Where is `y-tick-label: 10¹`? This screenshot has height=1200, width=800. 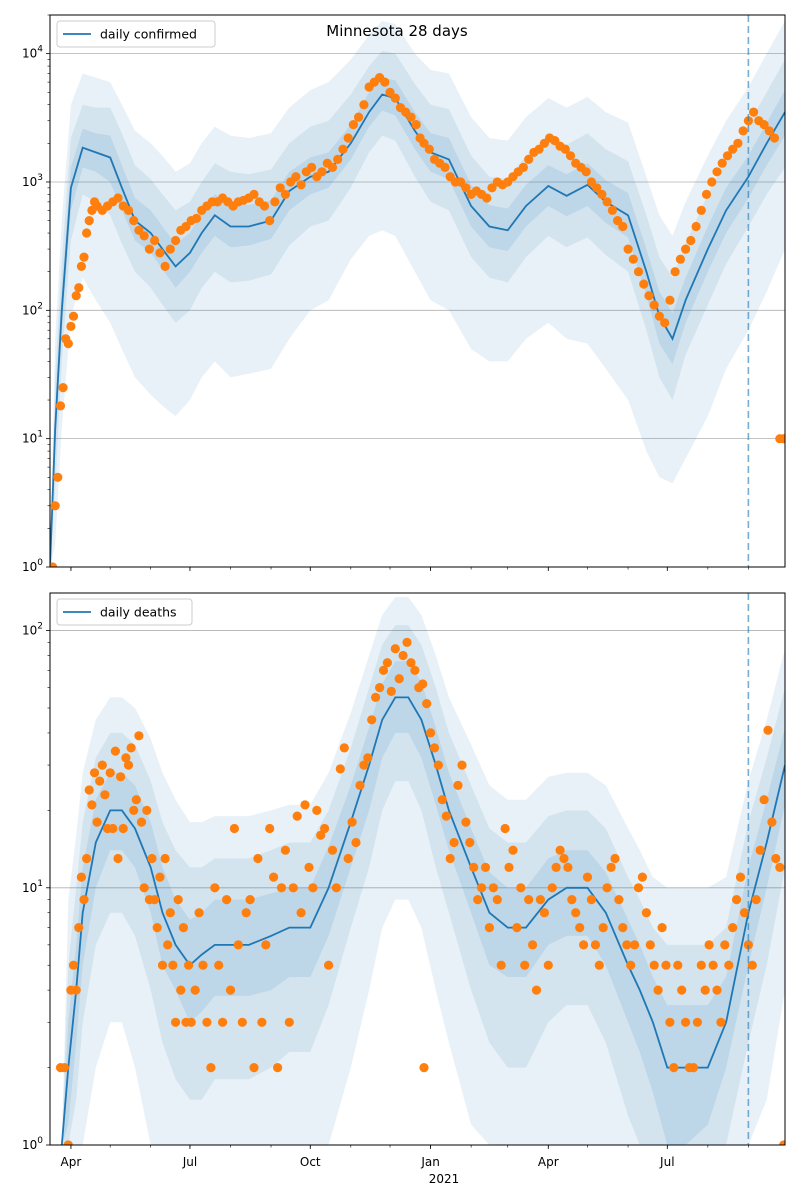
y-tick-label: 10¹ is located at coordinates (32, 438).